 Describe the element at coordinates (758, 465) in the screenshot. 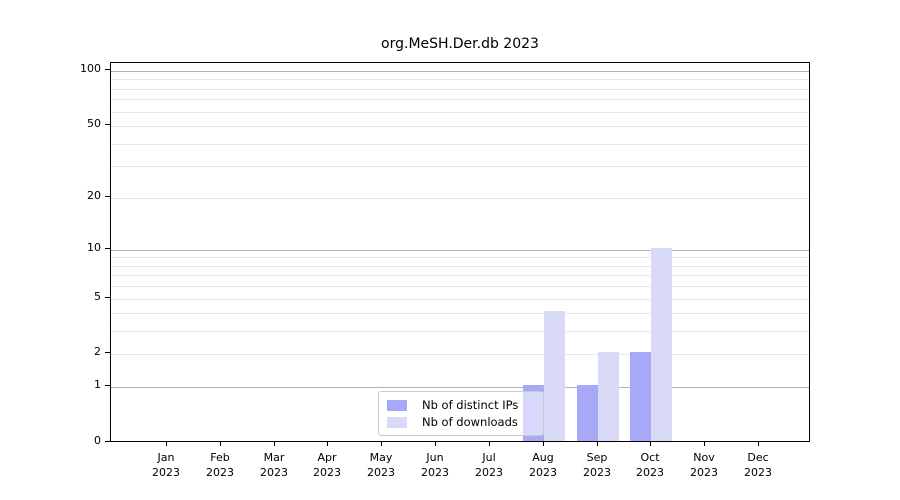

I see `x-axis-month-label: Dec 2023` at that location.